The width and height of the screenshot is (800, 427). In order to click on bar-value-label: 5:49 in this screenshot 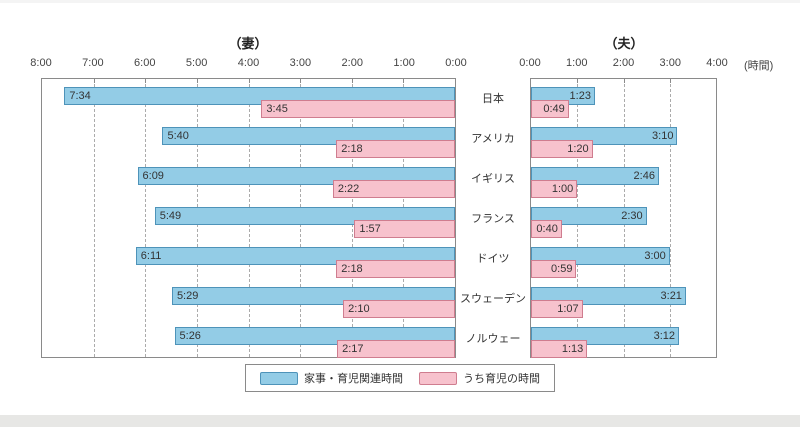, I will do `click(170, 215)`.